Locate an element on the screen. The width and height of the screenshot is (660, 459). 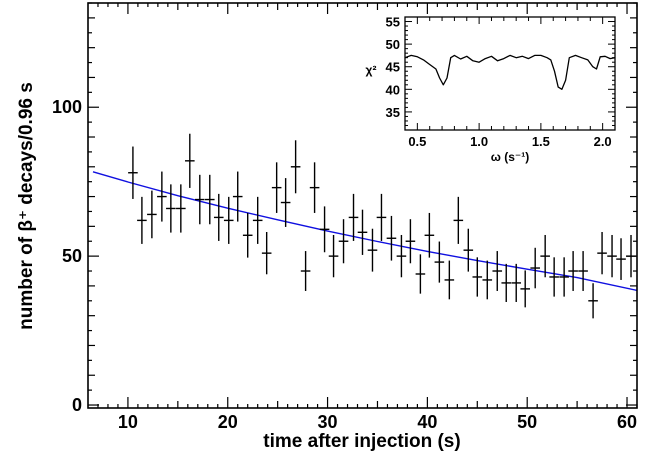
inset-y-axis-label: χ² is located at coordinates (371, 70).